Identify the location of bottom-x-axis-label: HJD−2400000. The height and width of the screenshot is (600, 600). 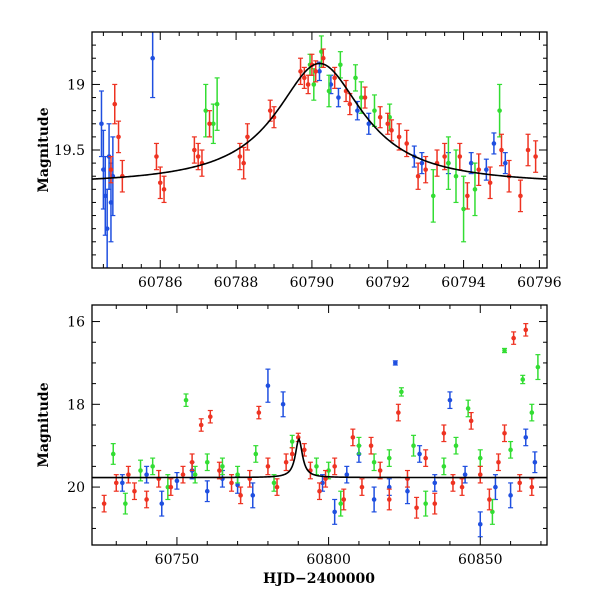
(319, 579).